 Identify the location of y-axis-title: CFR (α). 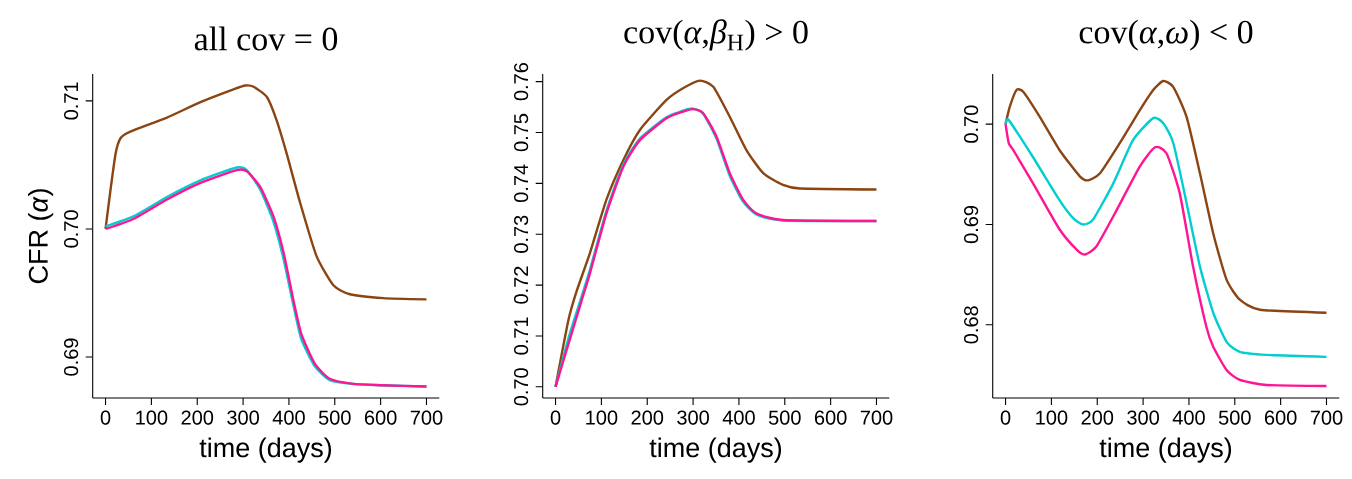
(41, 236).